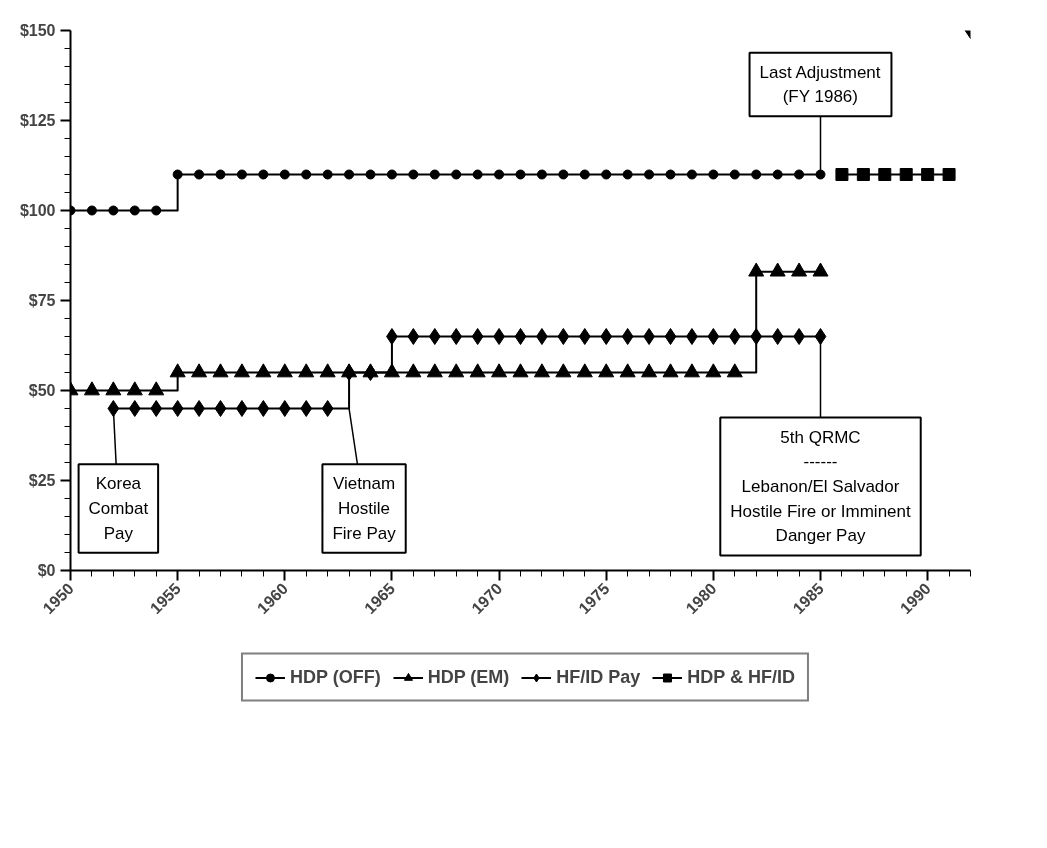  Describe the element at coordinates (37, 210) in the screenshot. I see `y-tick-label: $100` at that location.